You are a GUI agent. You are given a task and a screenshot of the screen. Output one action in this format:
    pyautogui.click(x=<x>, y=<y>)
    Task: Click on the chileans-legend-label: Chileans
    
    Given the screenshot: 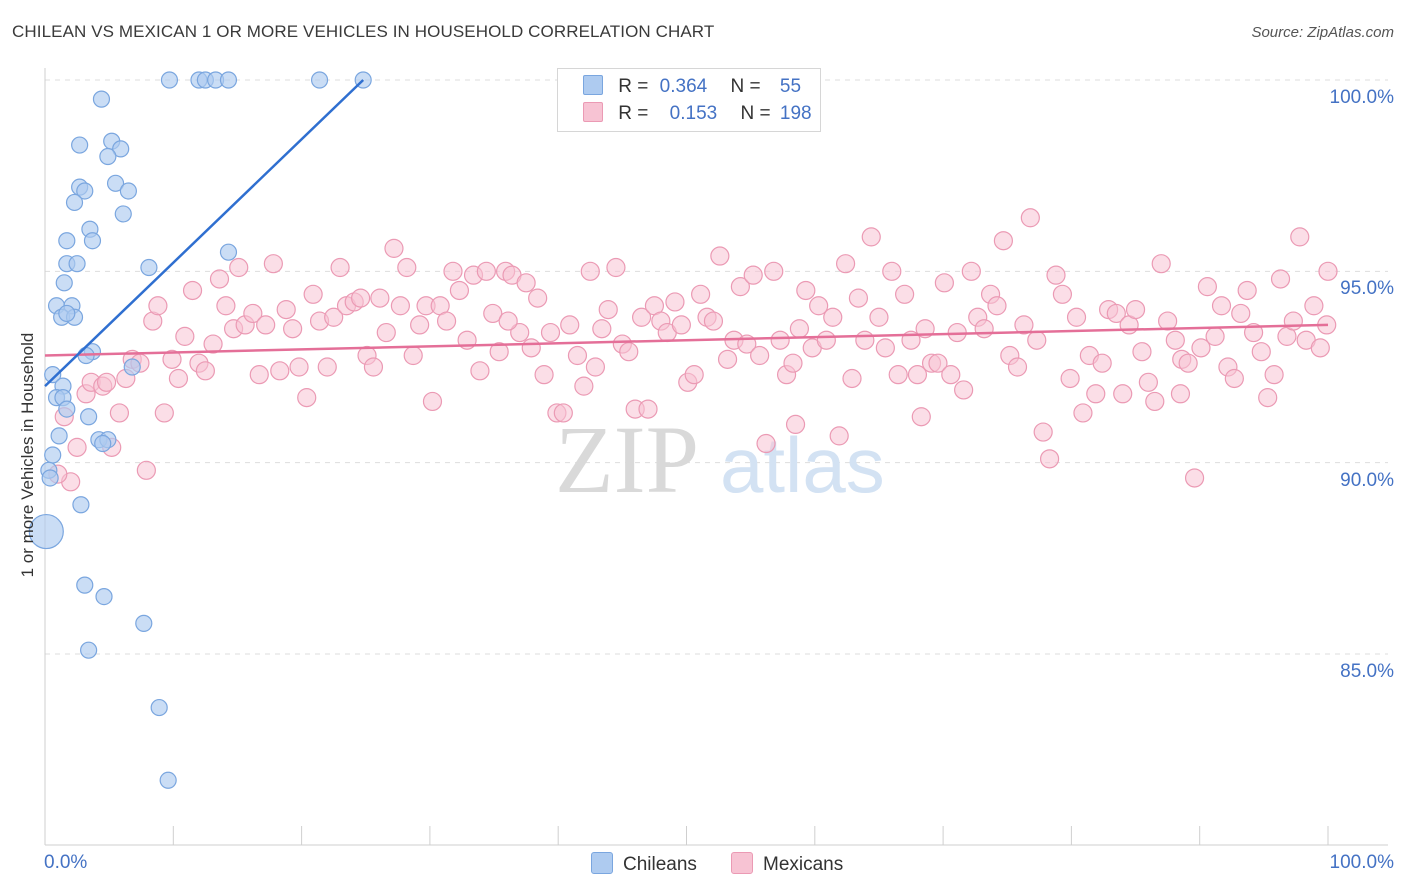 What is the action you would take?
    pyautogui.click(x=660, y=864)
    